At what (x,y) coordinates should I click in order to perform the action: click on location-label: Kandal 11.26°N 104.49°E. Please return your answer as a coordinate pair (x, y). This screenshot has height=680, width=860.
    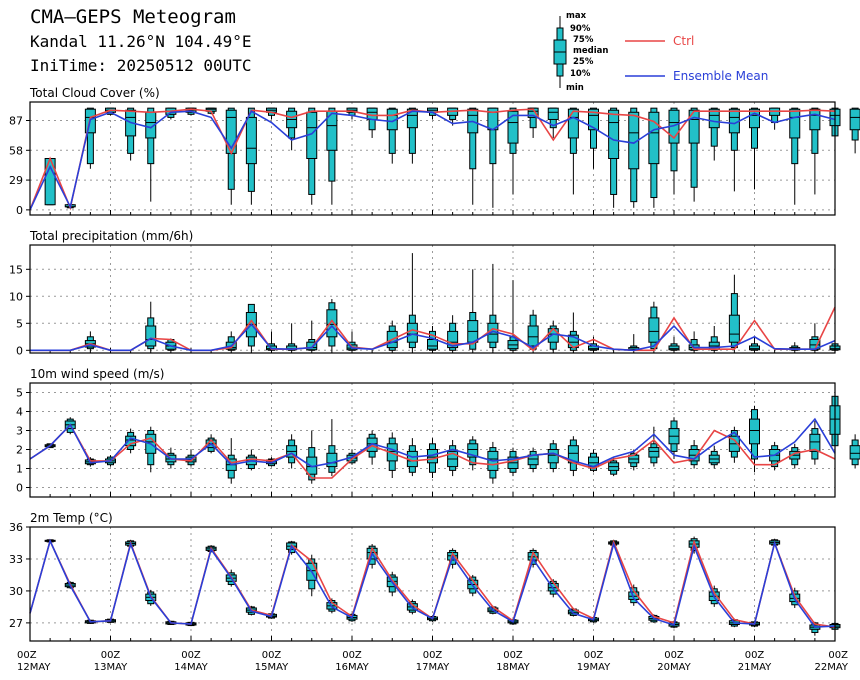
    Looking at the image, I should click on (141, 41).